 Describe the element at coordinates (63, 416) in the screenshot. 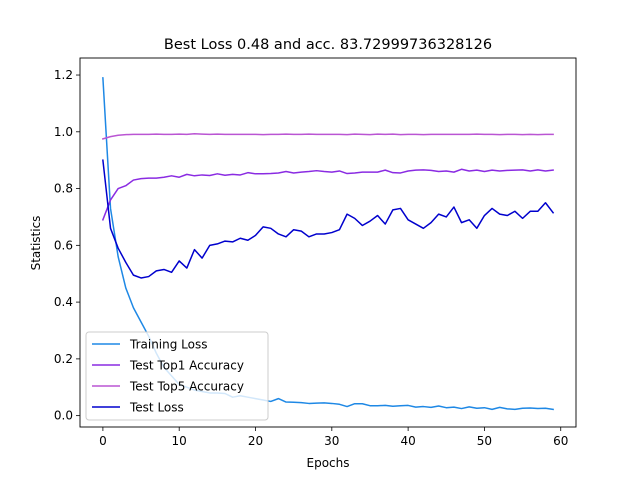

I see `y-tick-label: 0.0` at that location.